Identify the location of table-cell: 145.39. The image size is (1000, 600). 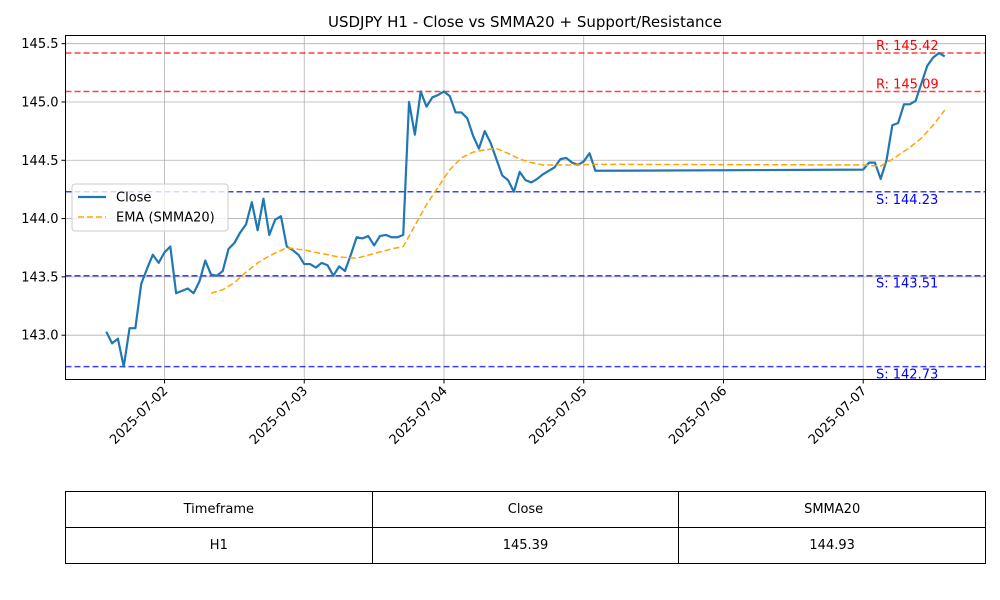
(525, 545).